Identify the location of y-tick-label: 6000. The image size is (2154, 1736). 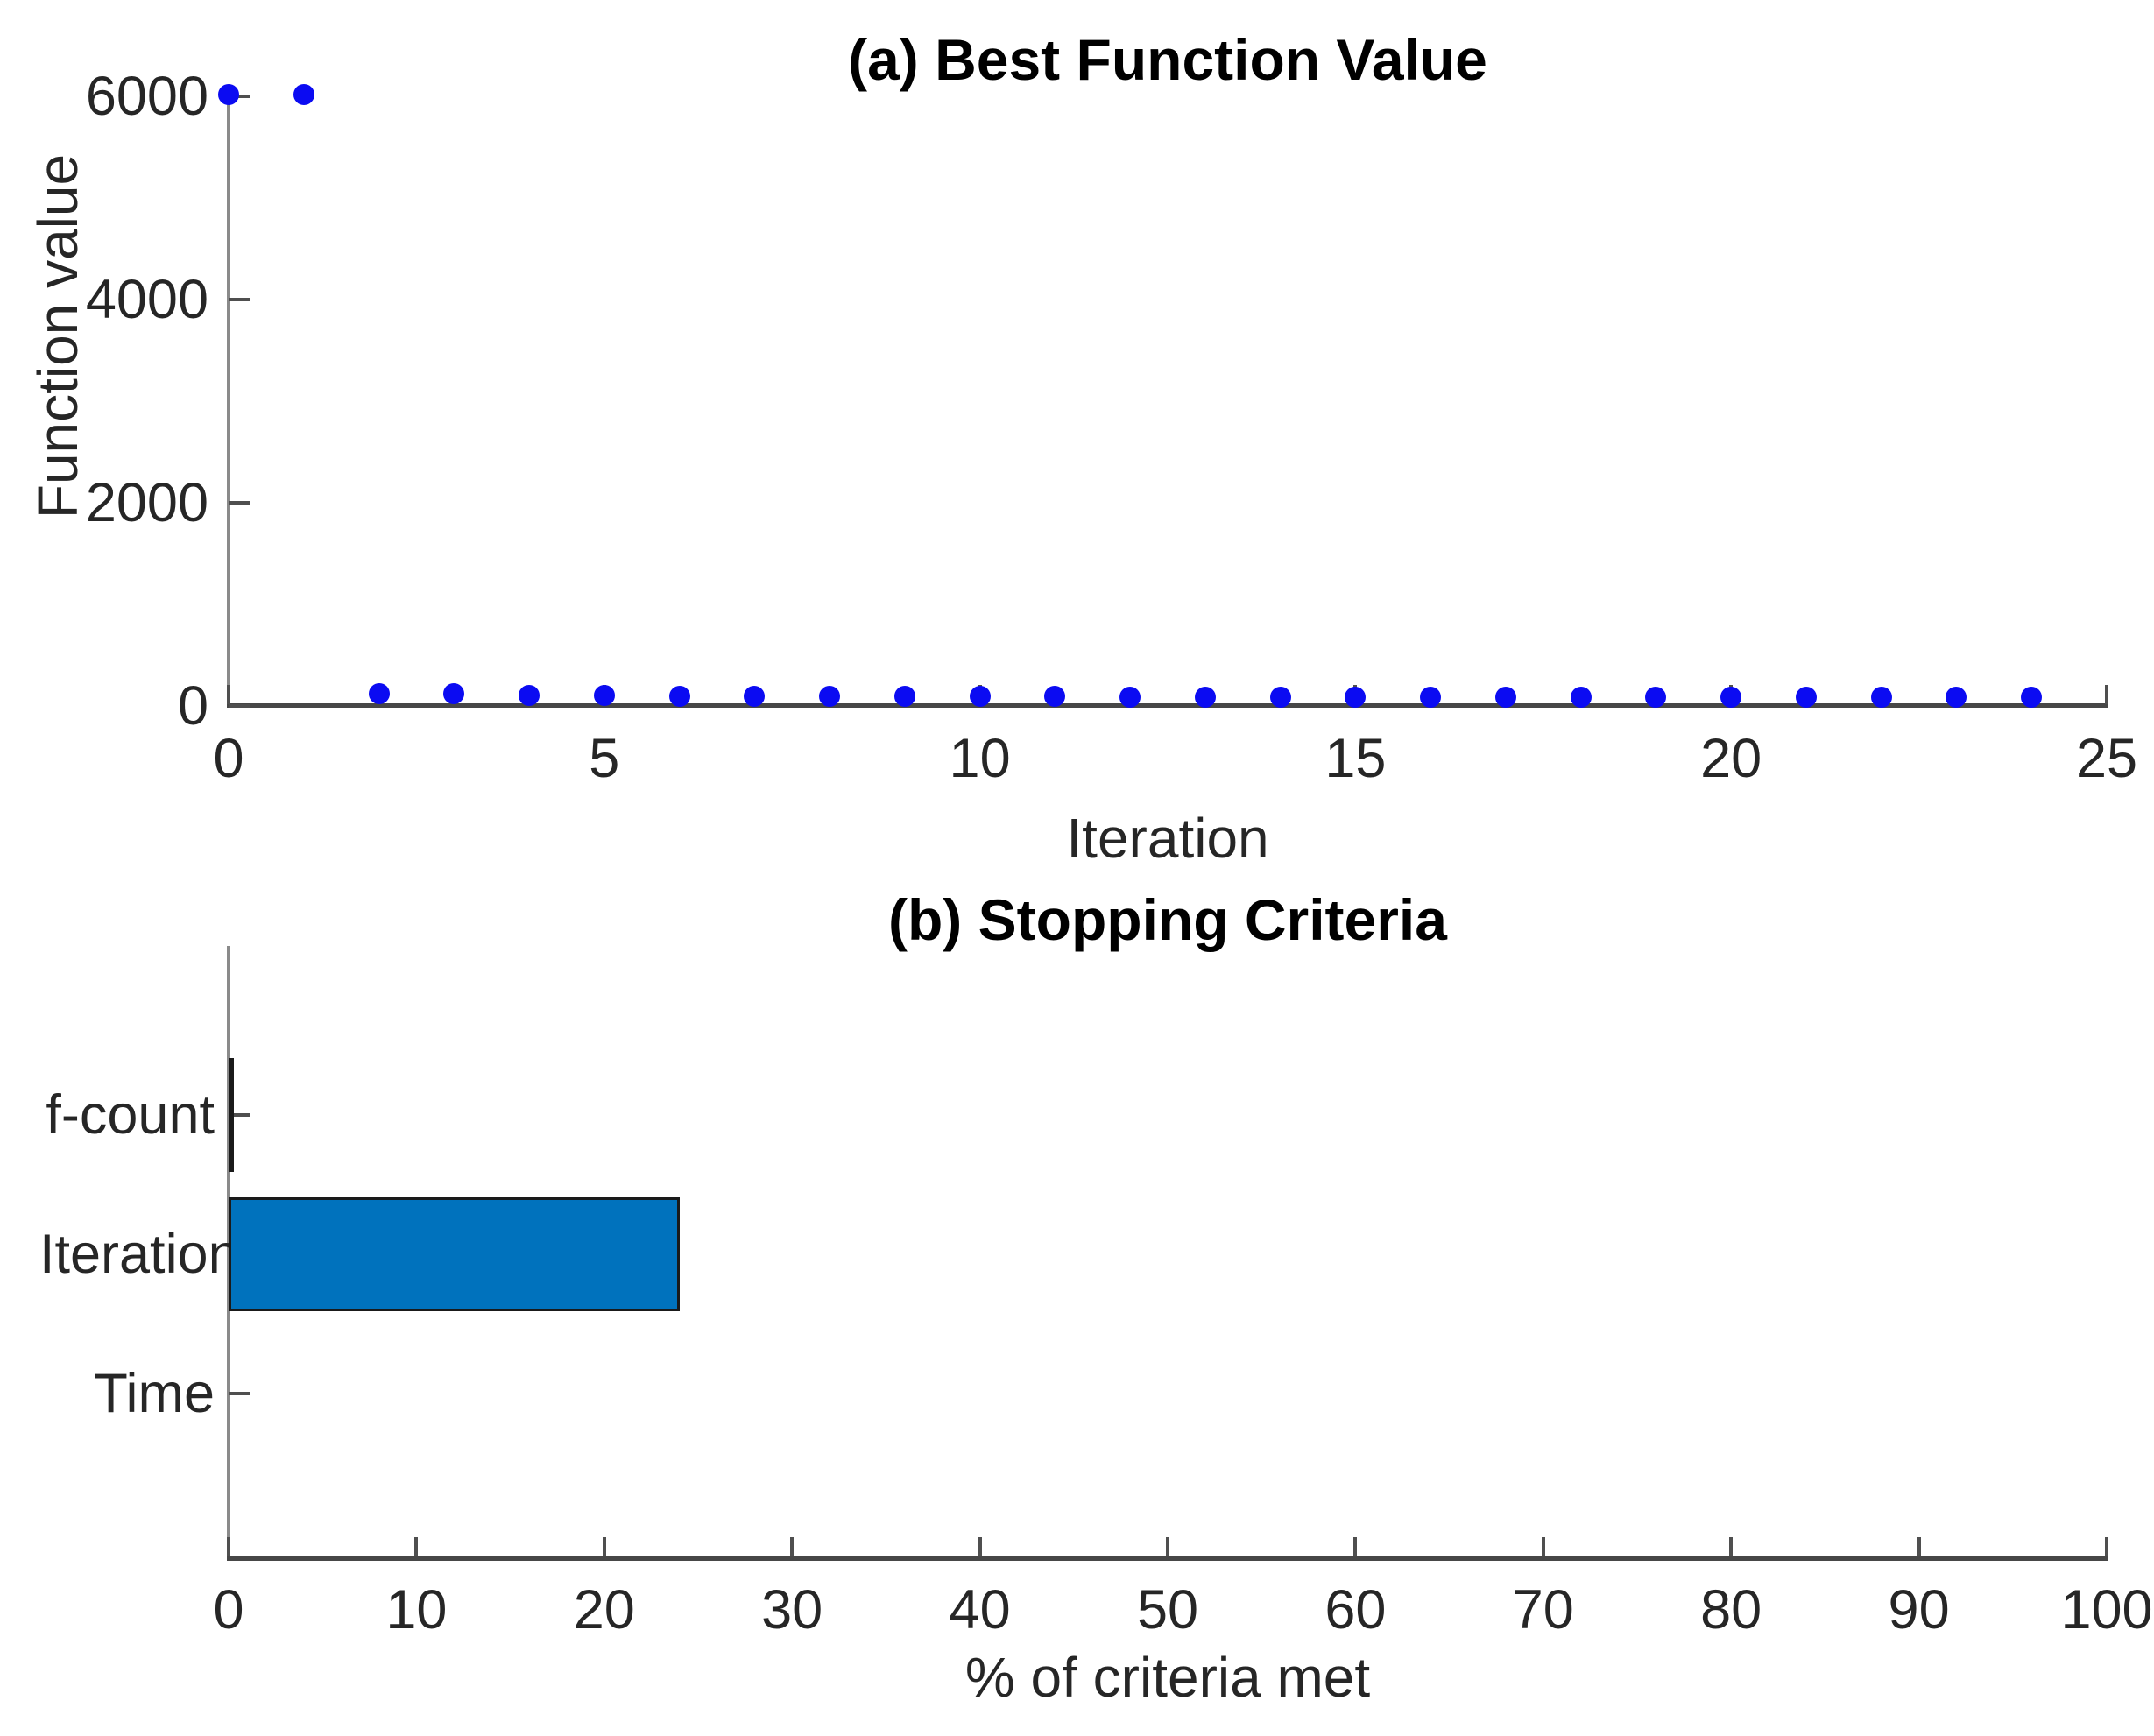
(146, 96).